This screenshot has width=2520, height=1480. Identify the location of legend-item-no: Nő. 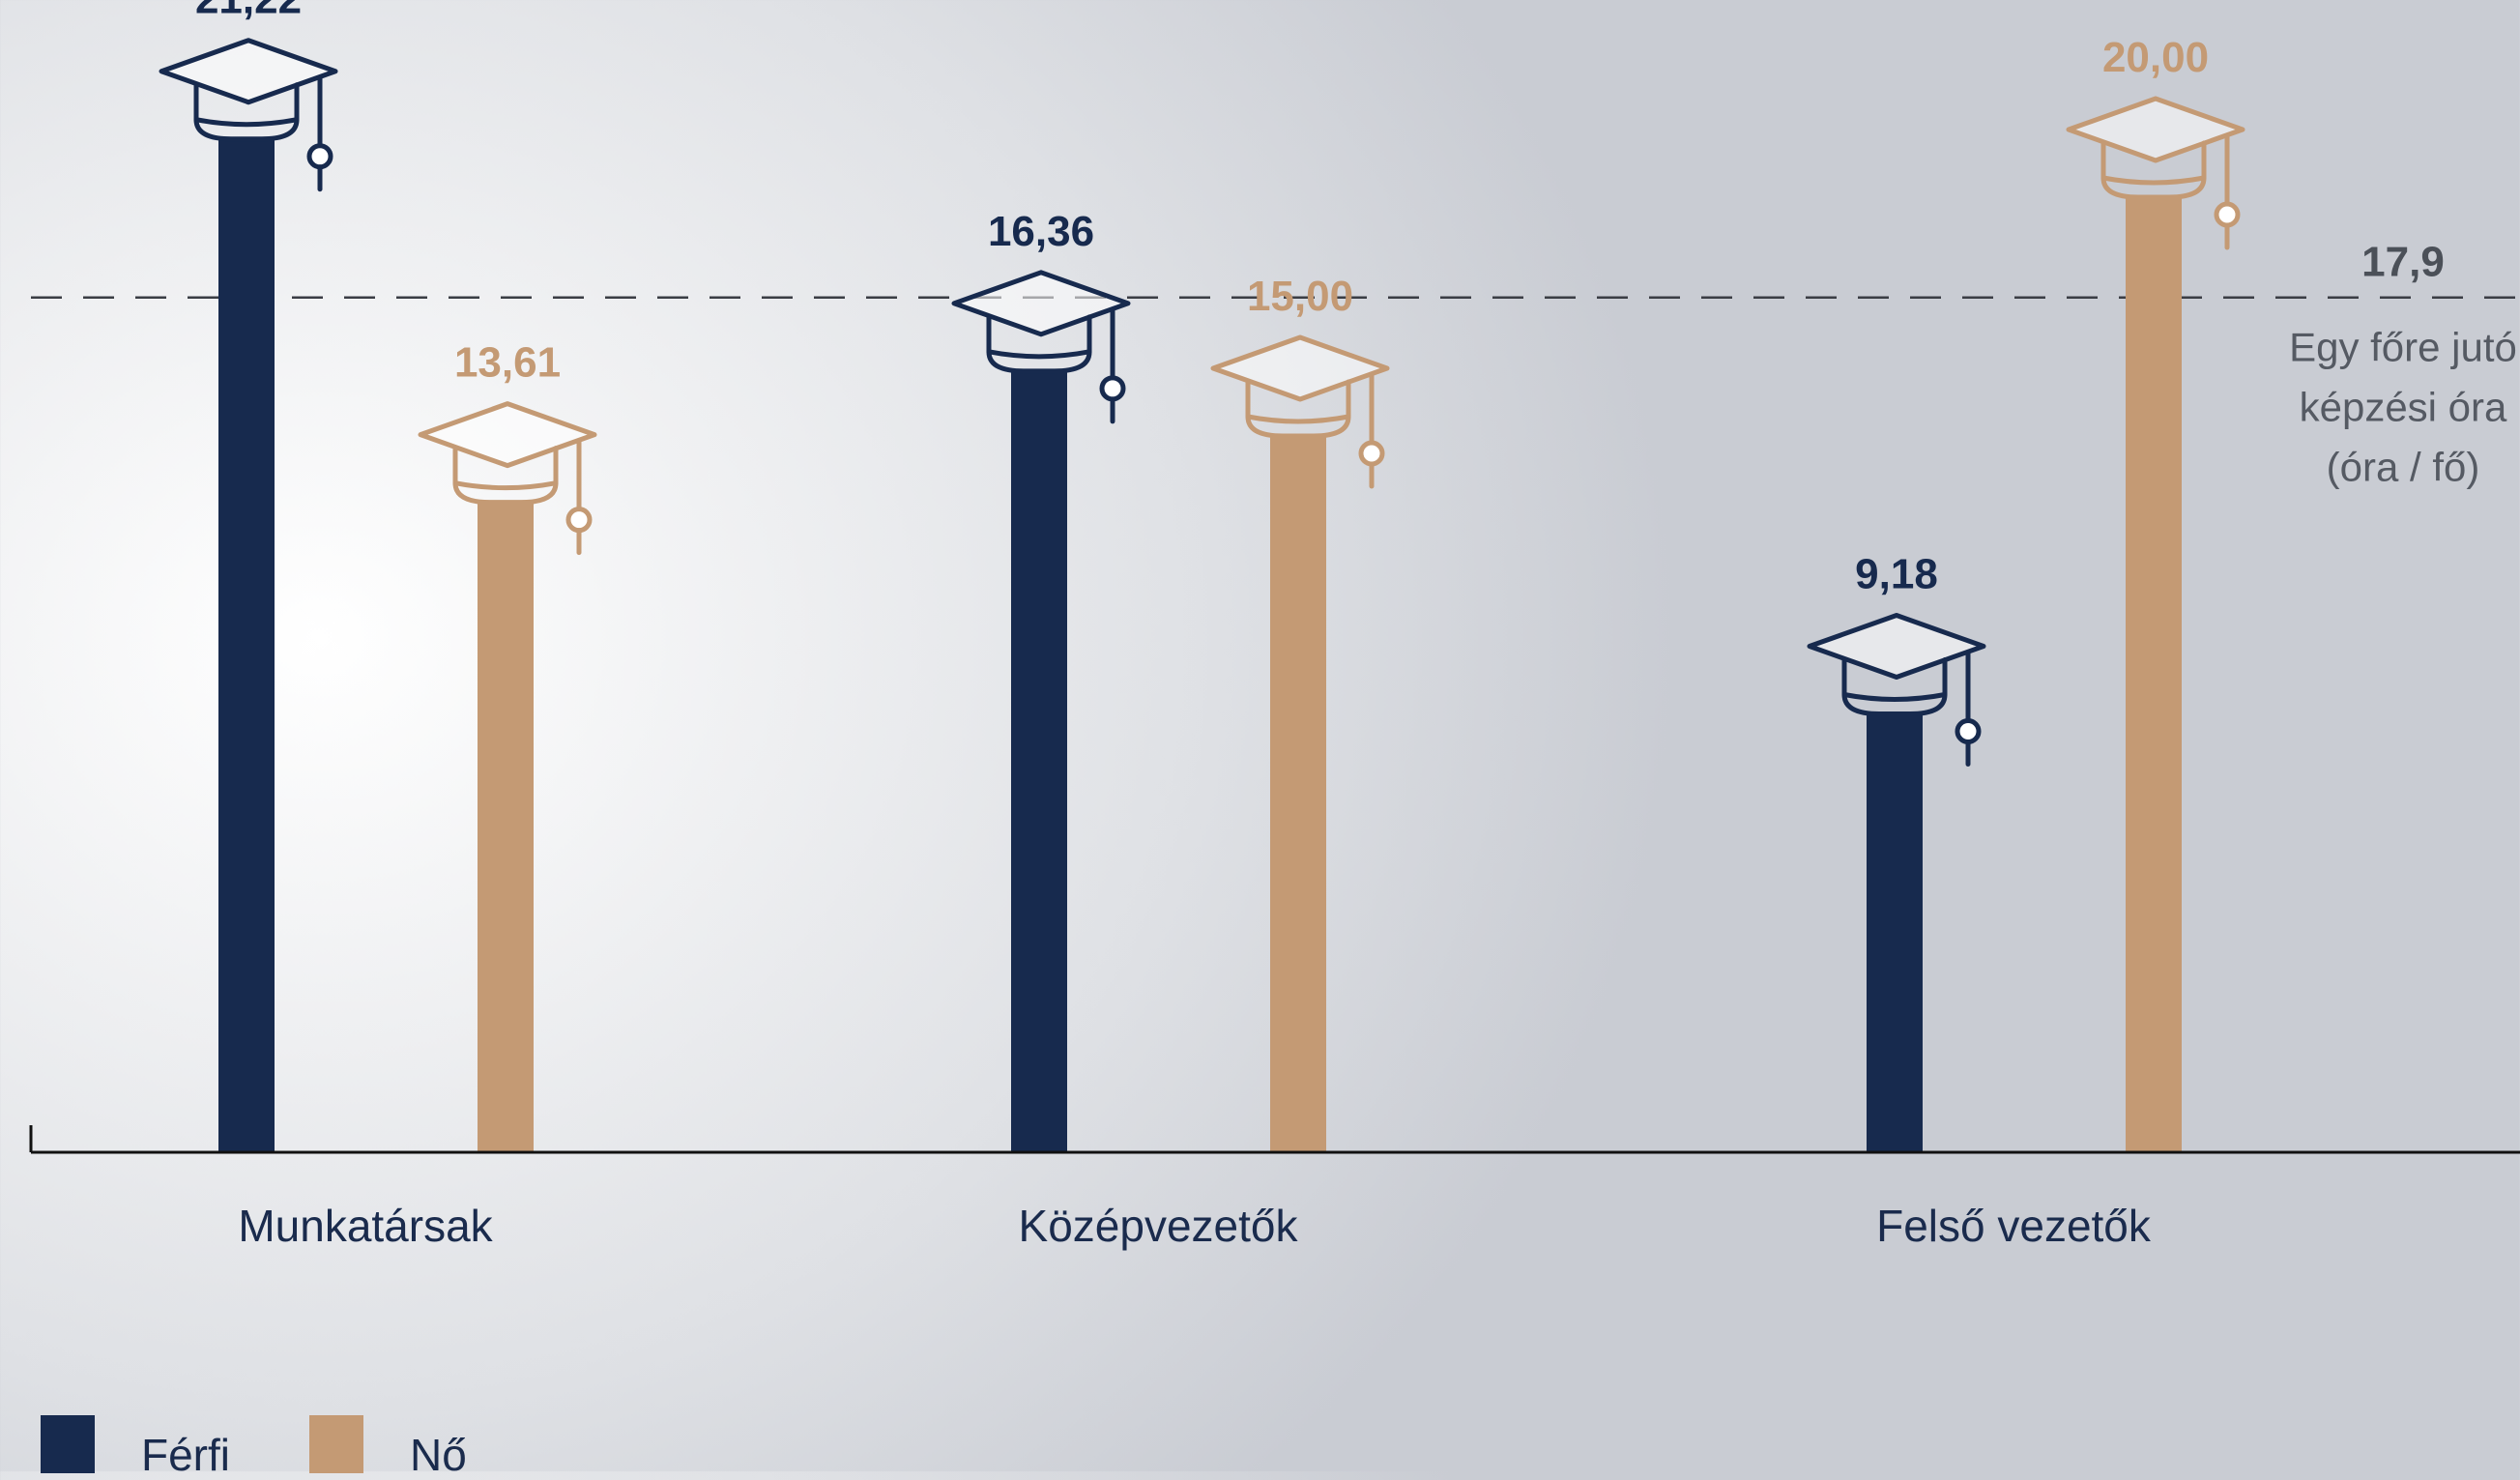
(388, 1446).